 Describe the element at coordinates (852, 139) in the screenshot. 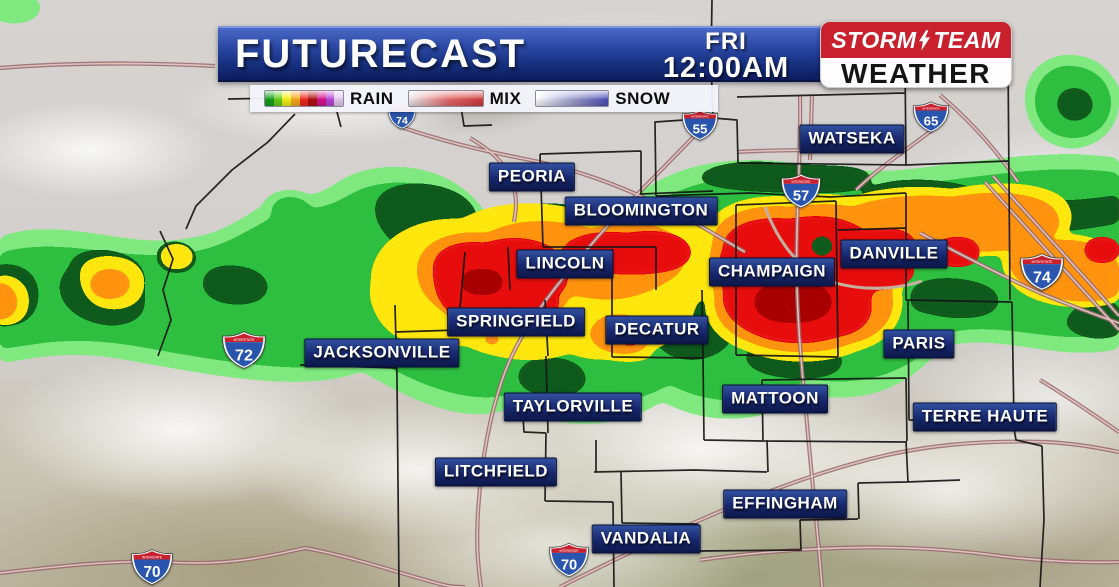

I see `city-label-watseka: WATSEKA` at that location.